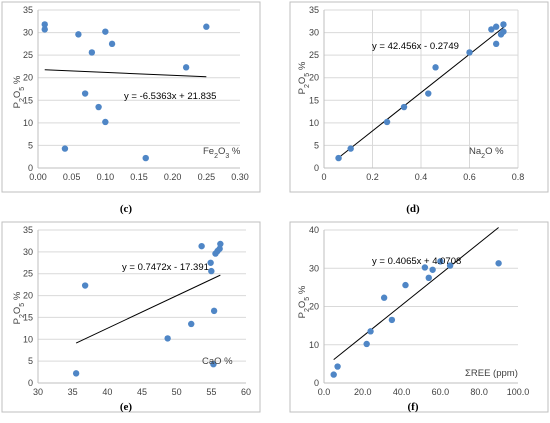 The width and height of the screenshot is (550, 423). I want to click on x-tick-label: 55, so click(211, 392).